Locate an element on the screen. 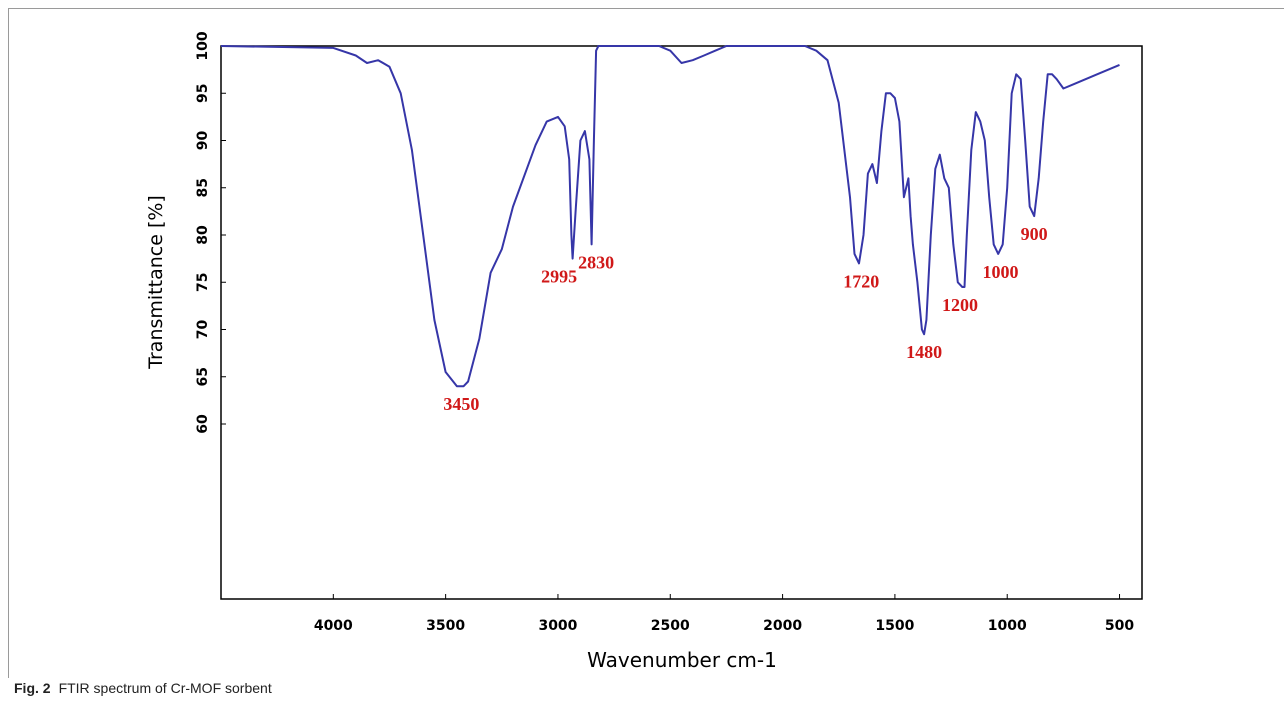 The image size is (1284, 702). y-tick-label: 75 is located at coordinates (203, 282).